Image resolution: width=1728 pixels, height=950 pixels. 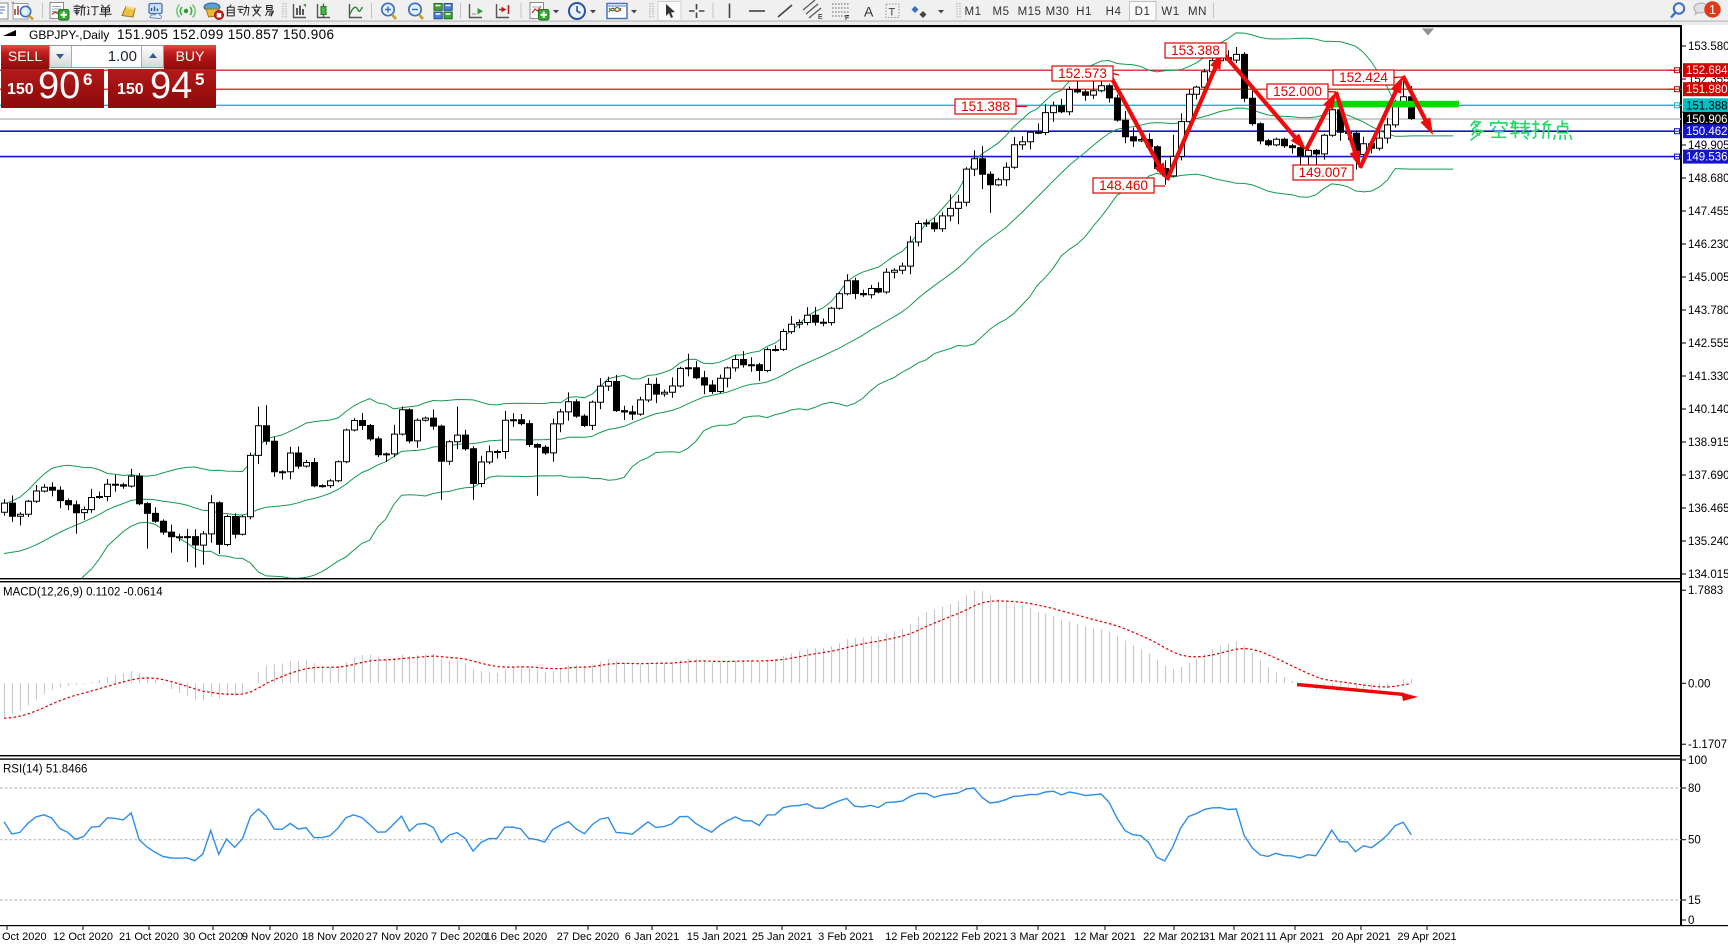 What do you see at coordinates (1707, 120) in the screenshot?
I see `svg-text: 150.906` at bounding box center [1707, 120].